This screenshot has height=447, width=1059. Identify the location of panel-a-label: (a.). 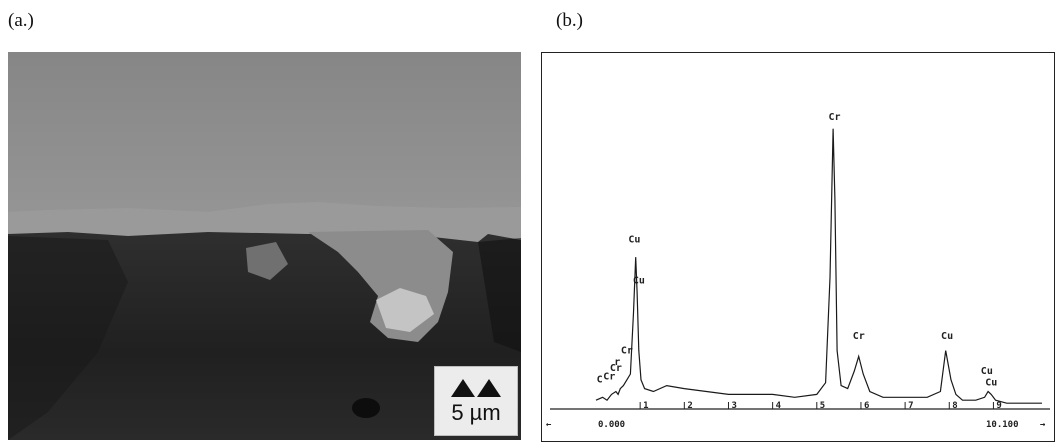
(21, 20).